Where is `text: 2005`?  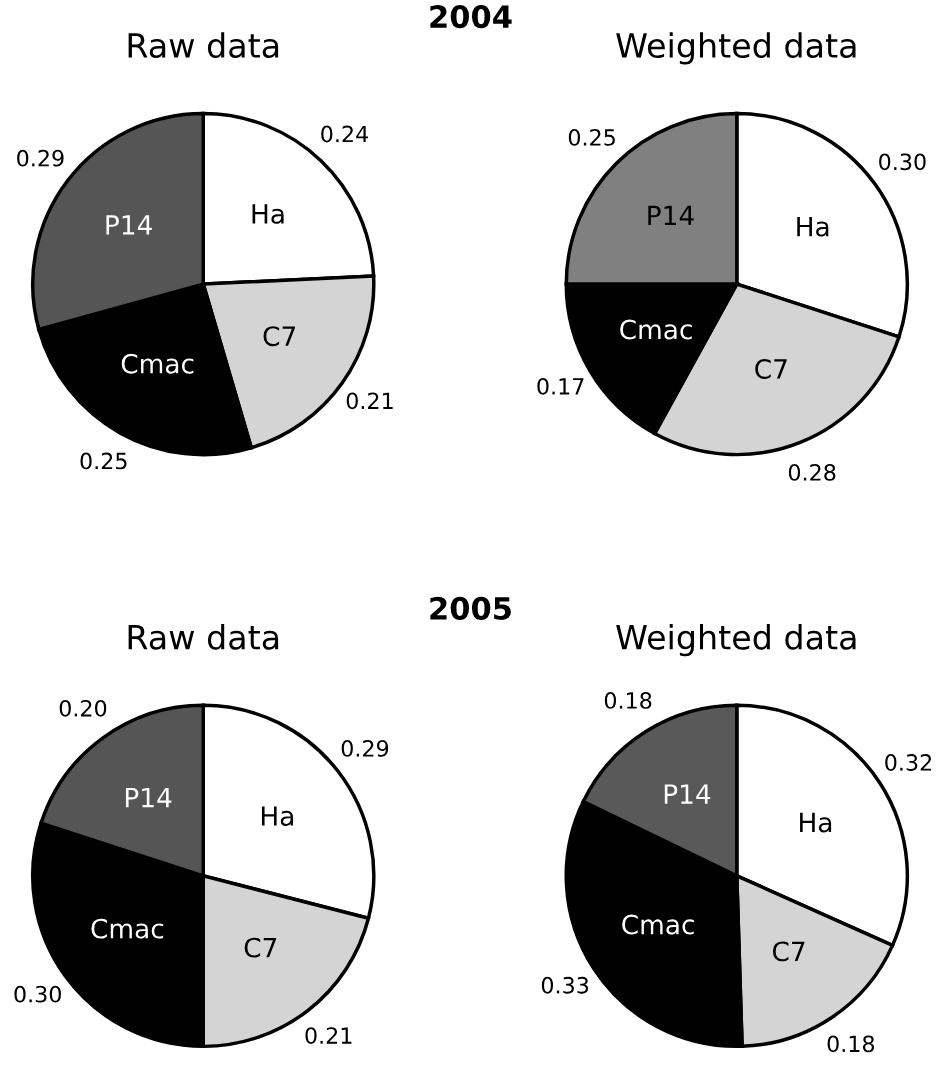 text: 2005 is located at coordinates (470, 608).